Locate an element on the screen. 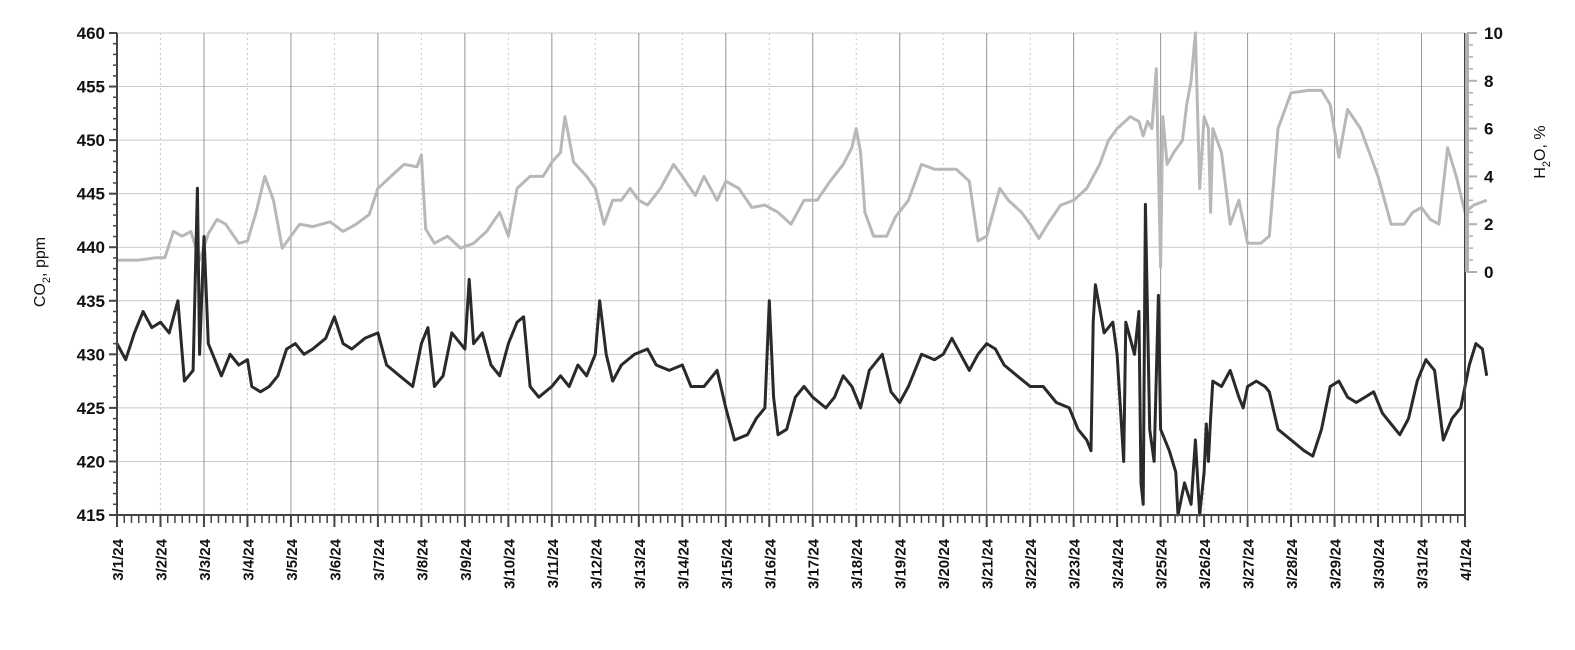  right-tick-label: 6 is located at coordinates (1488, 129).